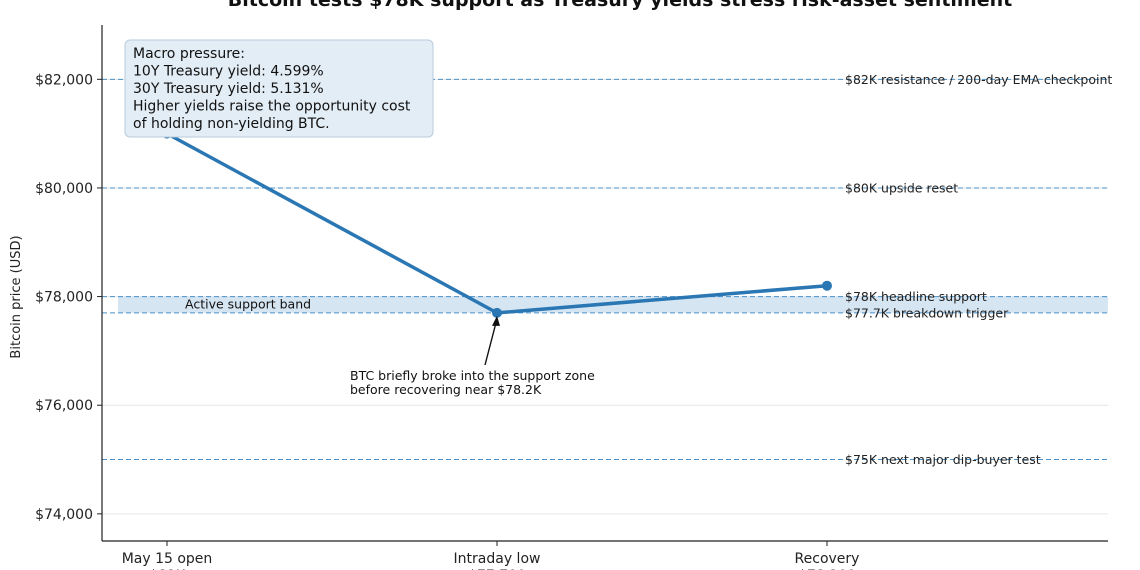 Image resolution: width=1140 pixels, height=570 pixels. Describe the element at coordinates (64, 298) in the screenshot. I see `y-tick-label-2: $78,000` at that location.